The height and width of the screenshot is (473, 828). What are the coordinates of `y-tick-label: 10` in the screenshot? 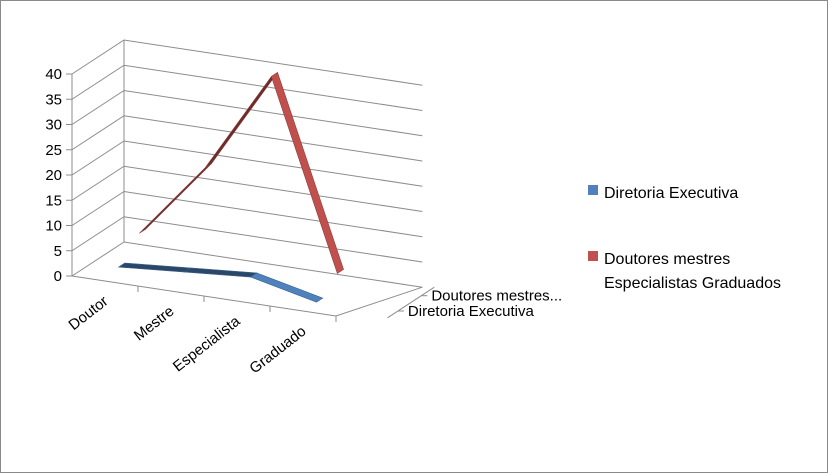 It's located at (53, 226).